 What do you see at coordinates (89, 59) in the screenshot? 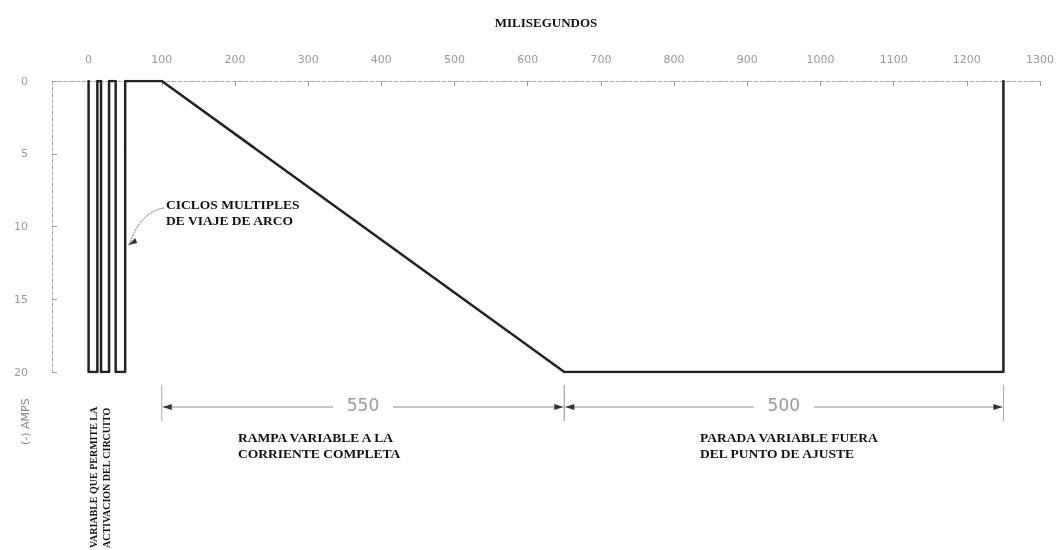
I see `x-tick-label: 0` at bounding box center [89, 59].